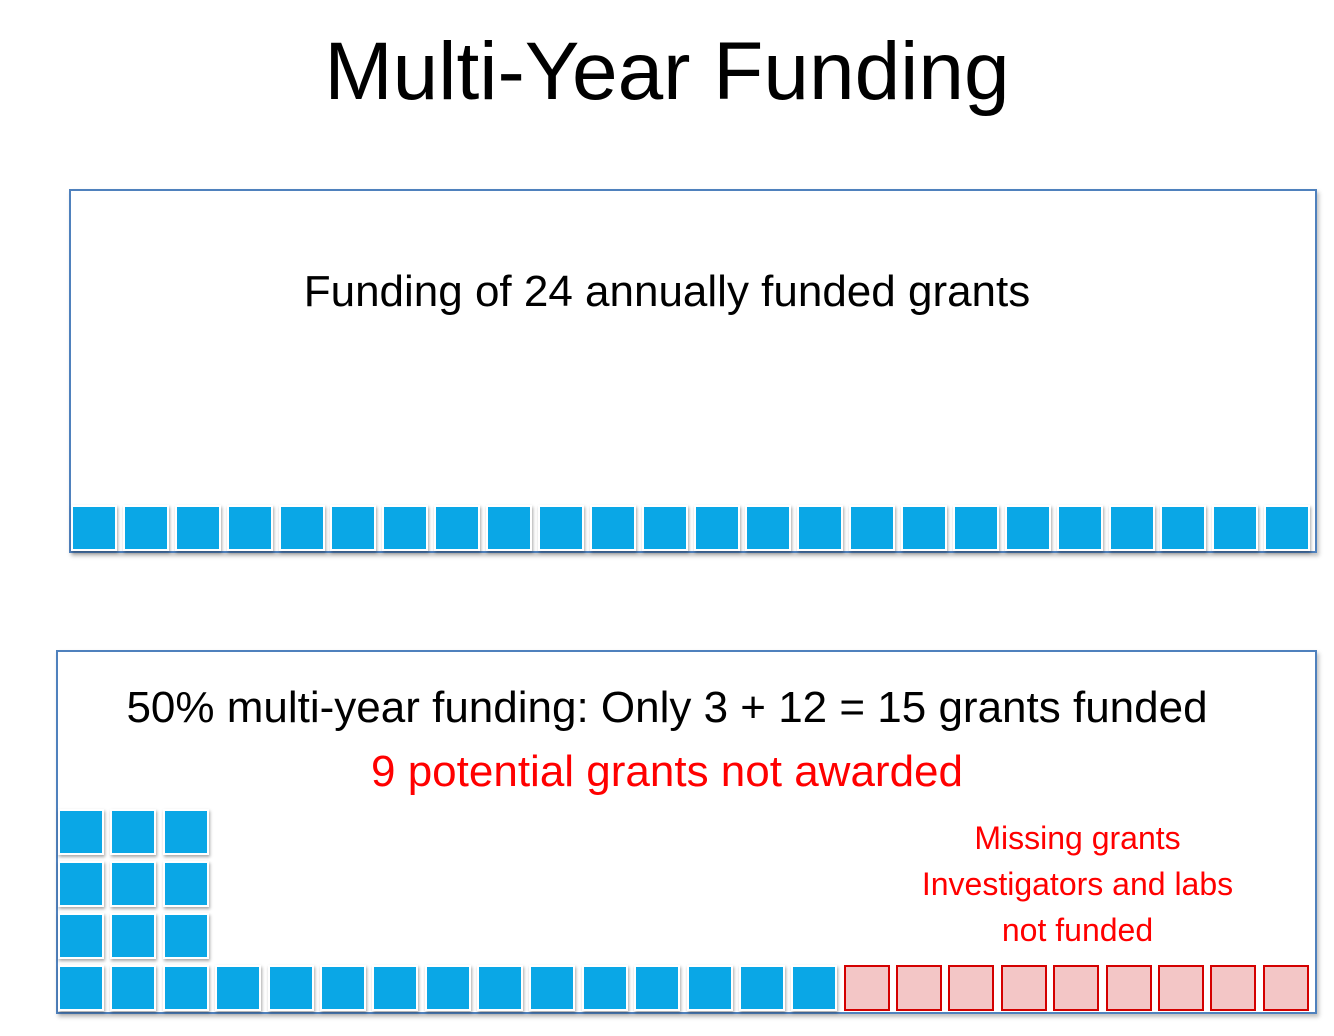  What do you see at coordinates (1077, 930) in the screenshot?
I see `missing-note-line-3: not funded` at bounding box center [1077, 930].